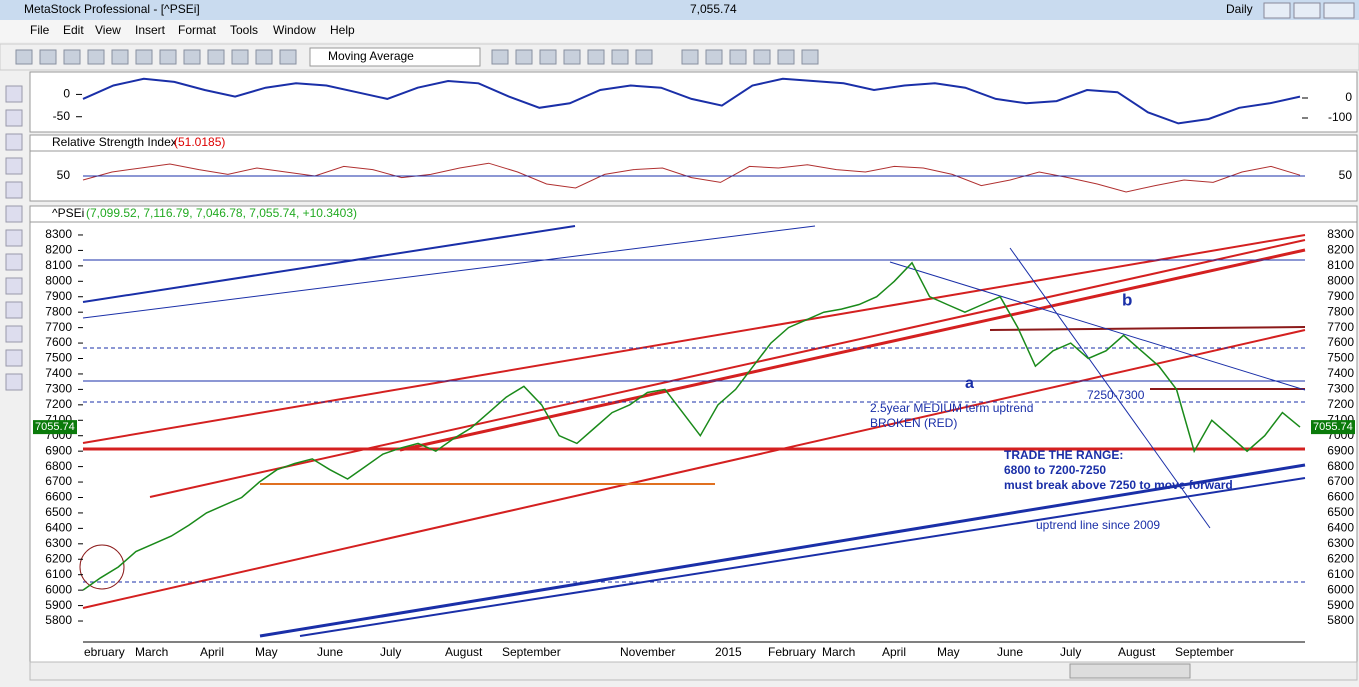  Describe the element at coordinates (1340, 280) in the screenshot. I see `y2-tick-label: 8000` at that location.